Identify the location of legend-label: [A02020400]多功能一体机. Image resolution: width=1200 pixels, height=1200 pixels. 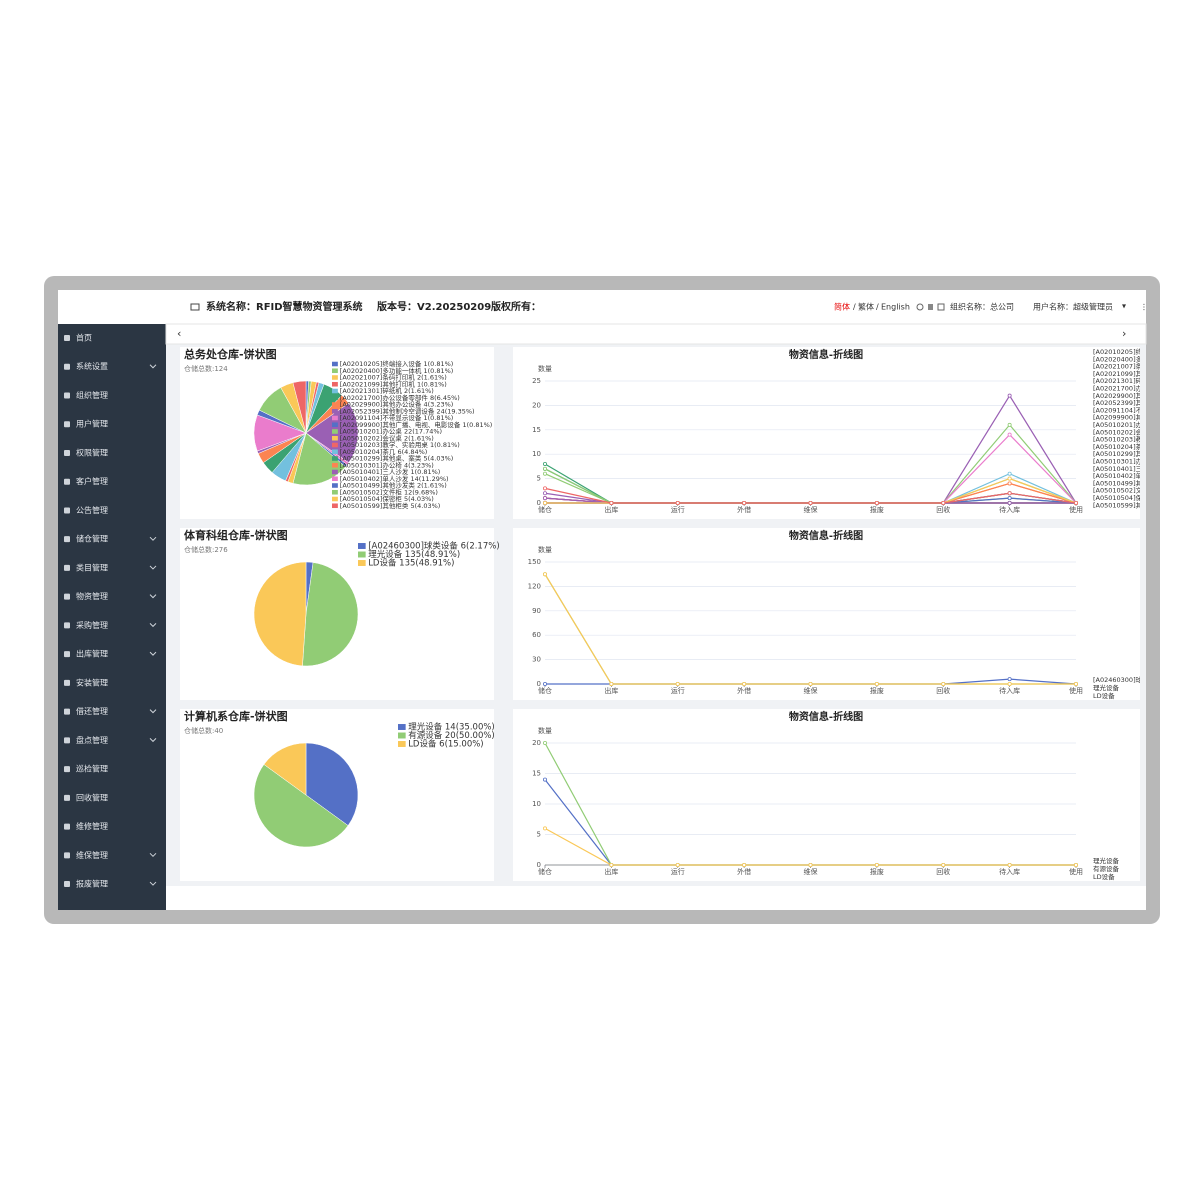
(1134, 358).